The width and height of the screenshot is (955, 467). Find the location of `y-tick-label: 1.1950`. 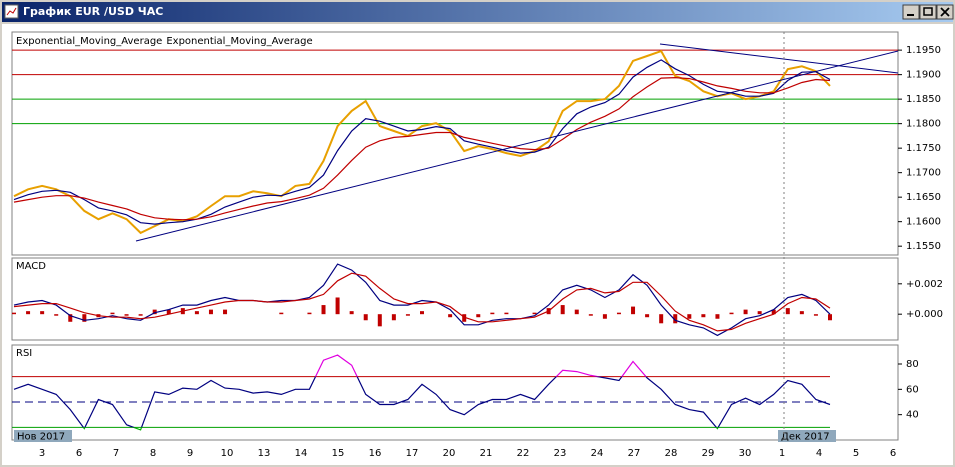

y-tick-label: 1.1950 is located at coordinates (923, 50).